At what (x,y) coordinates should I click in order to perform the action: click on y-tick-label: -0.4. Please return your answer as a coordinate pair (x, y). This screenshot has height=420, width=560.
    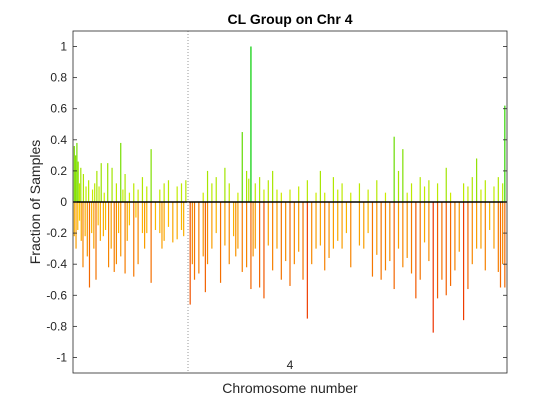
    Looking at the image, I should click on (56, 264).